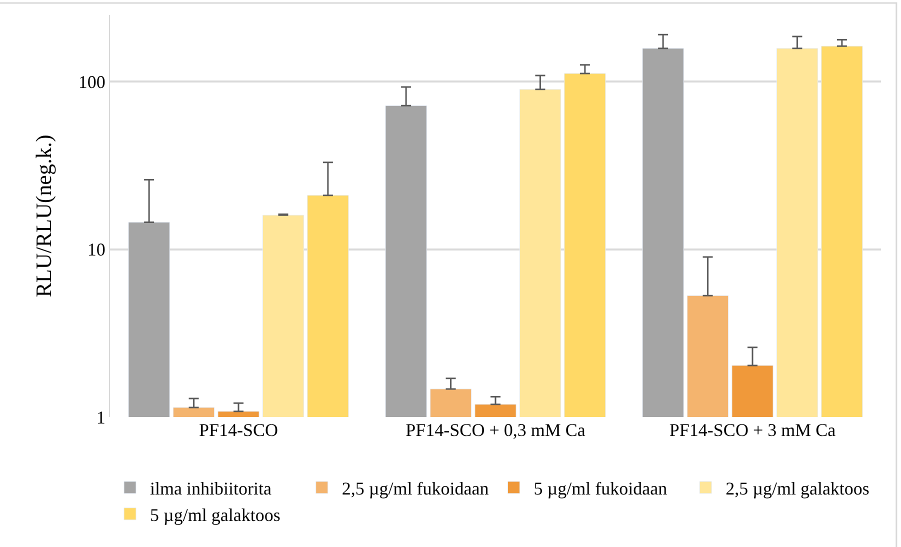 This screenshot has height=547, width=901. What do you see at coordinates (752, 430) in the screenshot?
I see `x-tick-label: PF14-SCO + 3 mM Ca` at bounding box center [752, 430].